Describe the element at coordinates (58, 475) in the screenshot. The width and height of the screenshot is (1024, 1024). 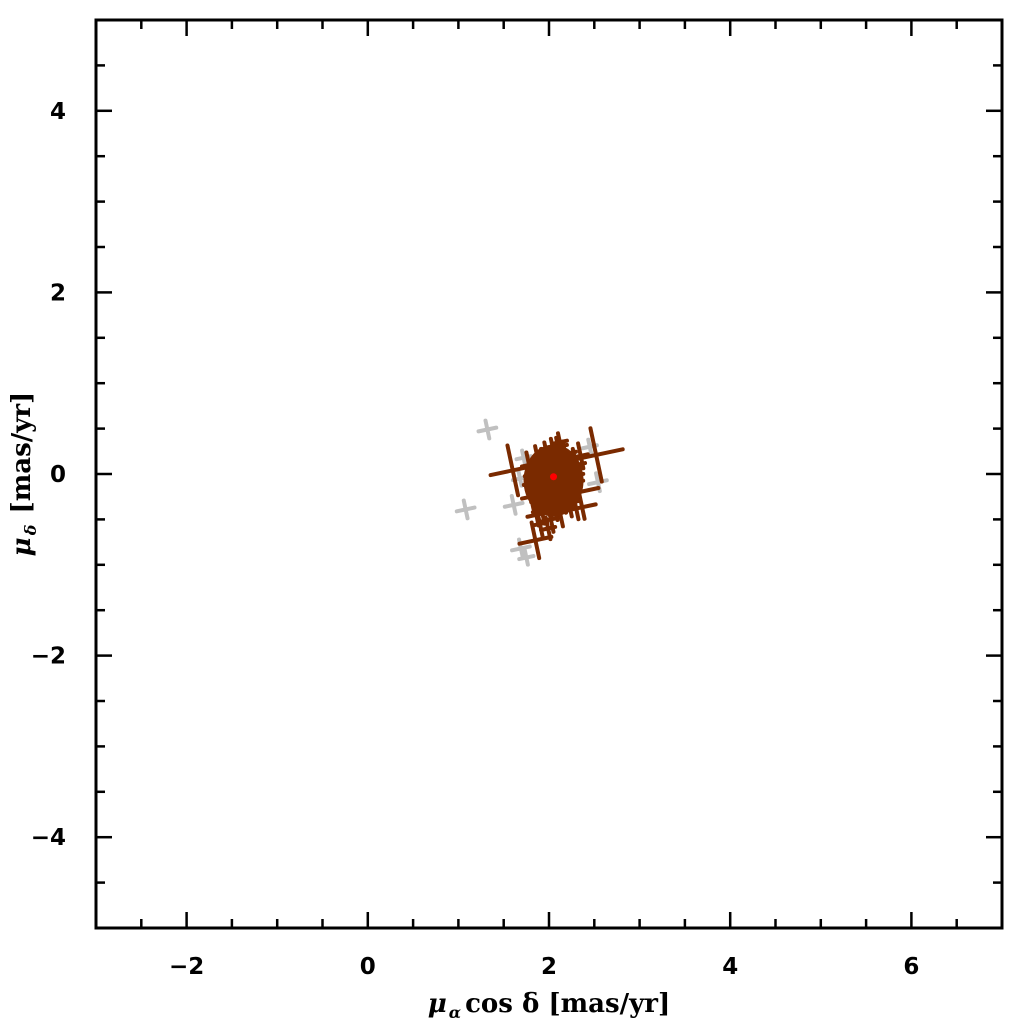
I see `y-tick-label: 0` at that location.